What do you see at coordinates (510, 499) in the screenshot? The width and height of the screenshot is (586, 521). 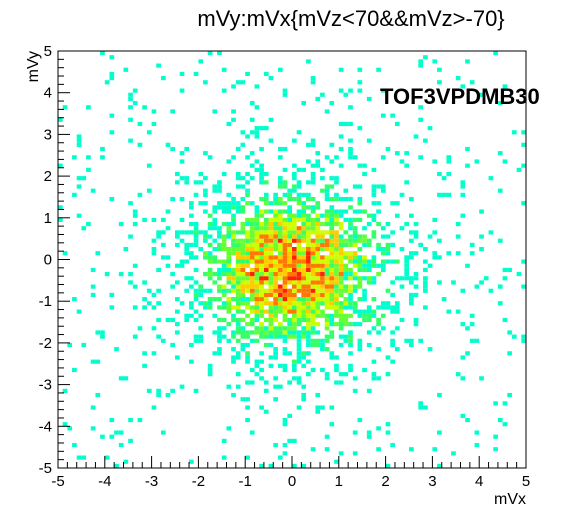 I see `x-axis-label: mVx` at bounding box center [510, 499].